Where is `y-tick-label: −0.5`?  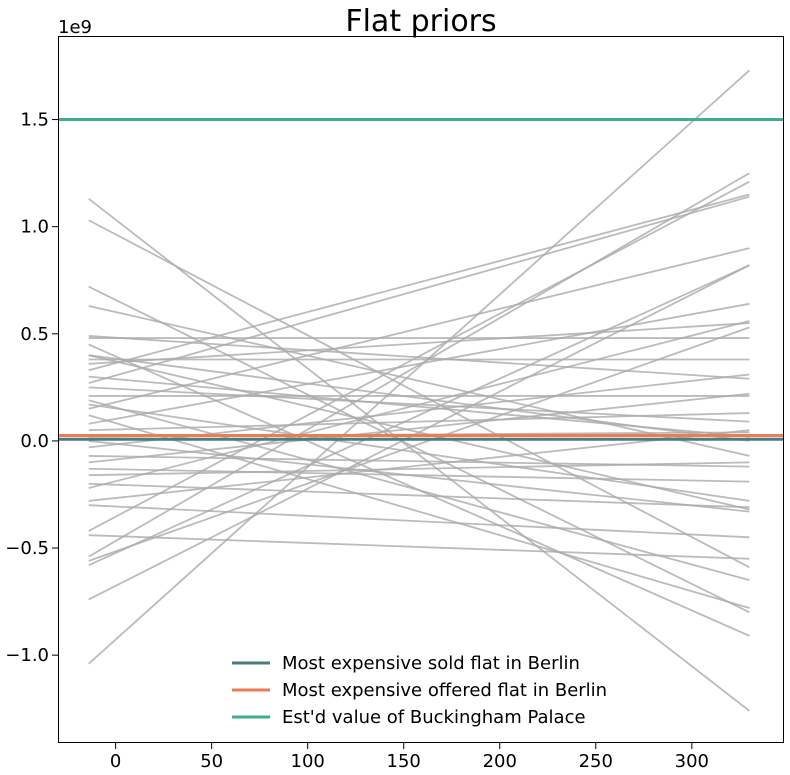
y-tick-label: −0.5 is located at coordinates (27, 548).